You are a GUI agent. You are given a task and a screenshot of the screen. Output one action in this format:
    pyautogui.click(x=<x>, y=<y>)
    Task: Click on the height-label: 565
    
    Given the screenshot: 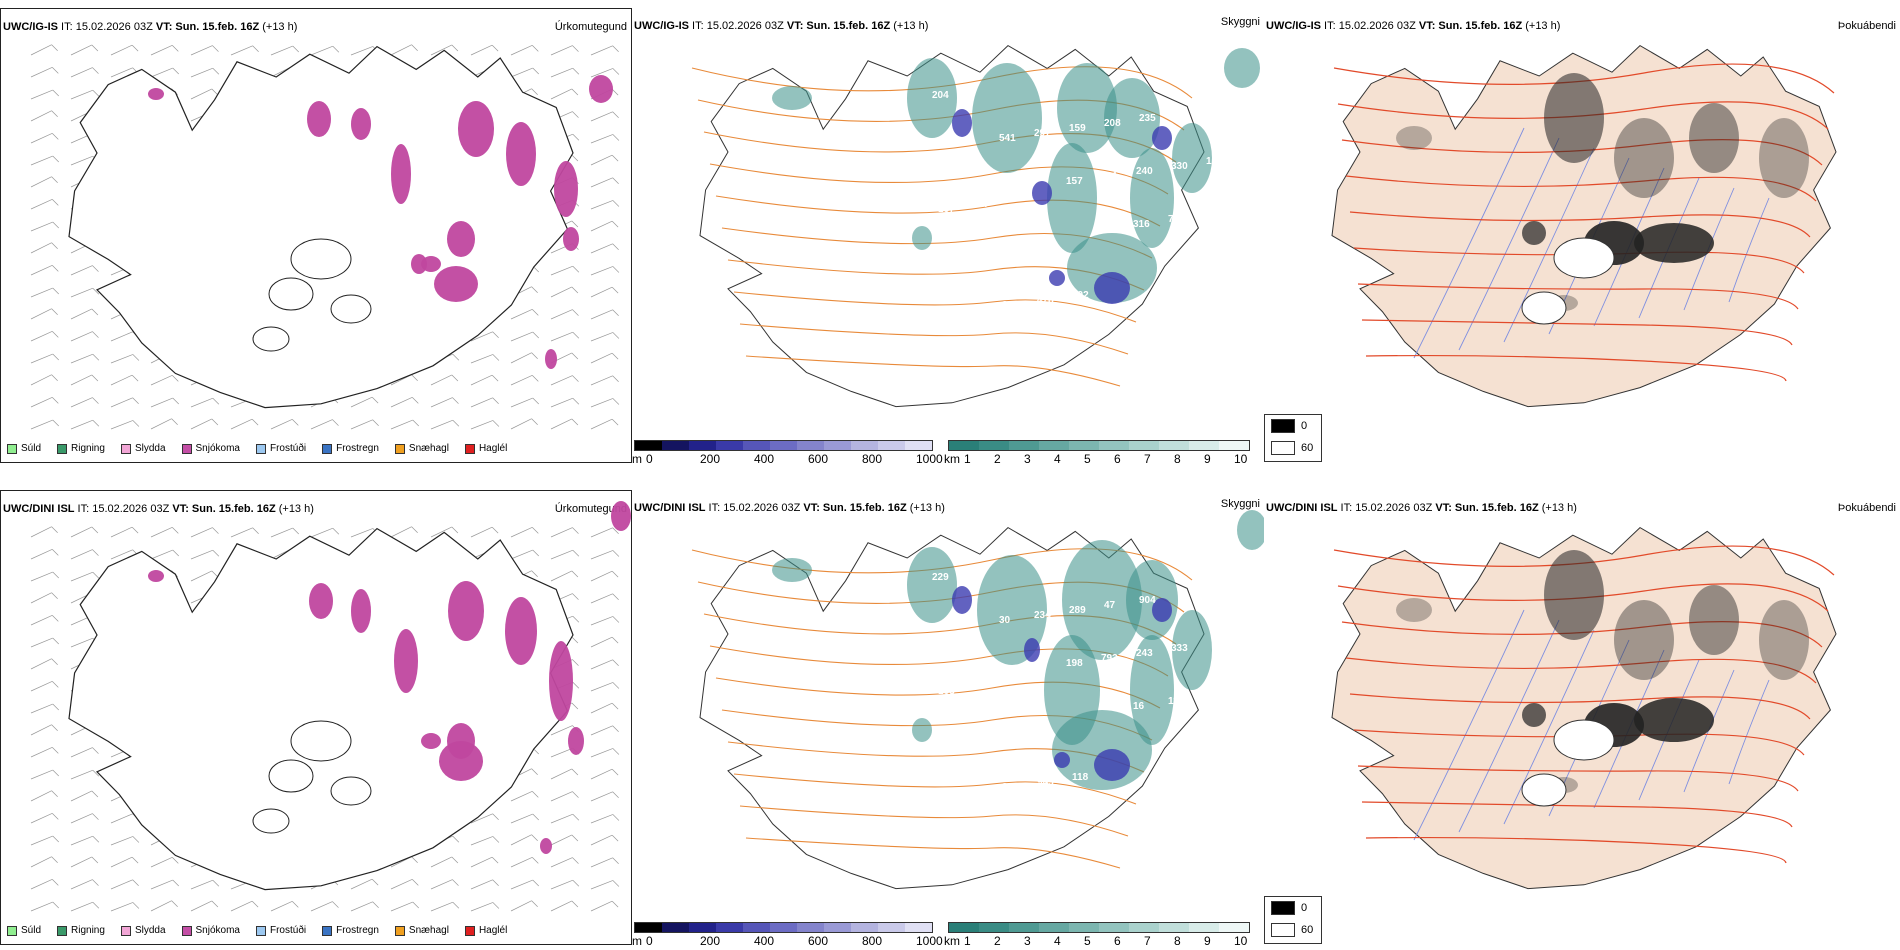 What is the action you would take?
    pyautogui.click(x=1211, y=696)
    